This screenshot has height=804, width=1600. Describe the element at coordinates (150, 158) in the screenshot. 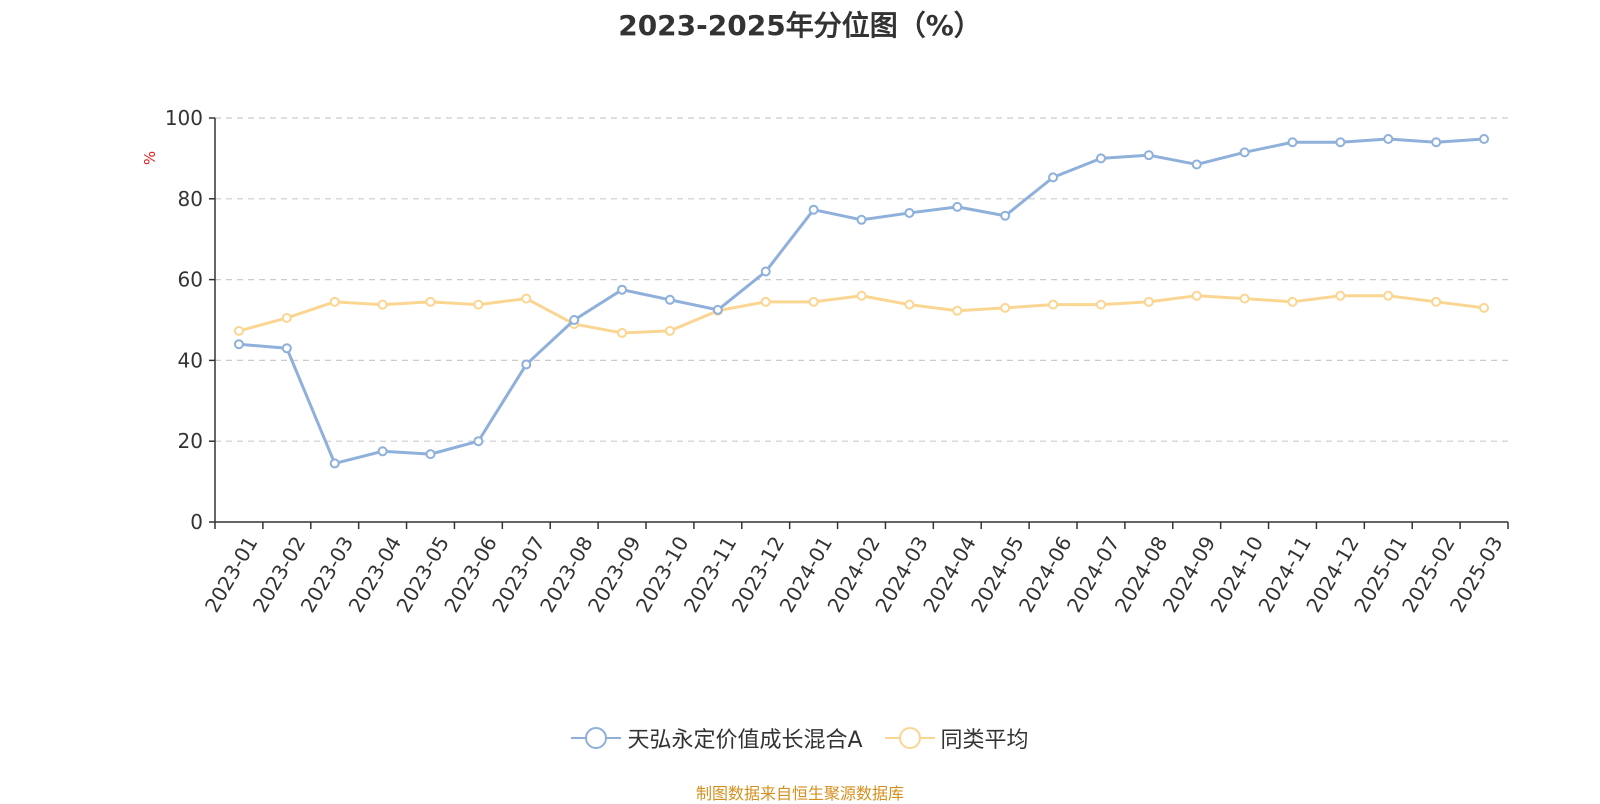

I see `y-axis-label: %` at that location.